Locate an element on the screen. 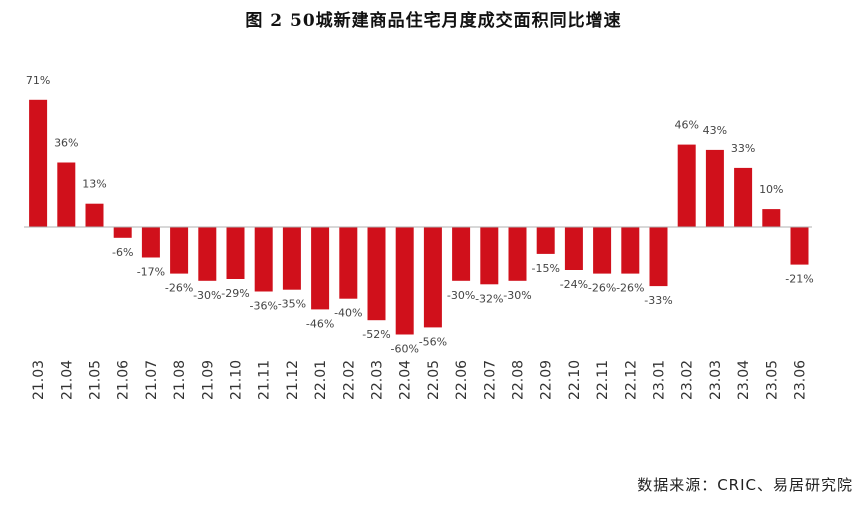  x-tick-label: 22.02 is located at coordinates (349, 380).